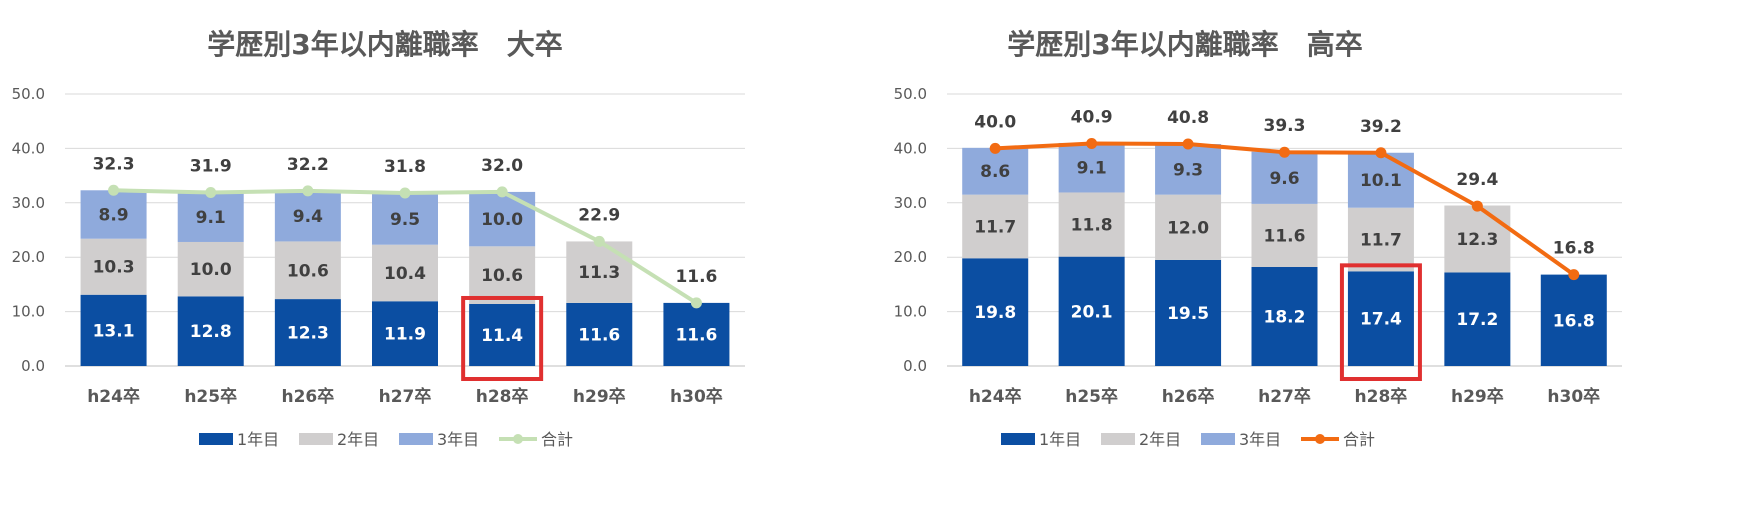  Describe the element at coordinates (1574, 249) in the screenshot. I see `total-label: 16.8` at that location.